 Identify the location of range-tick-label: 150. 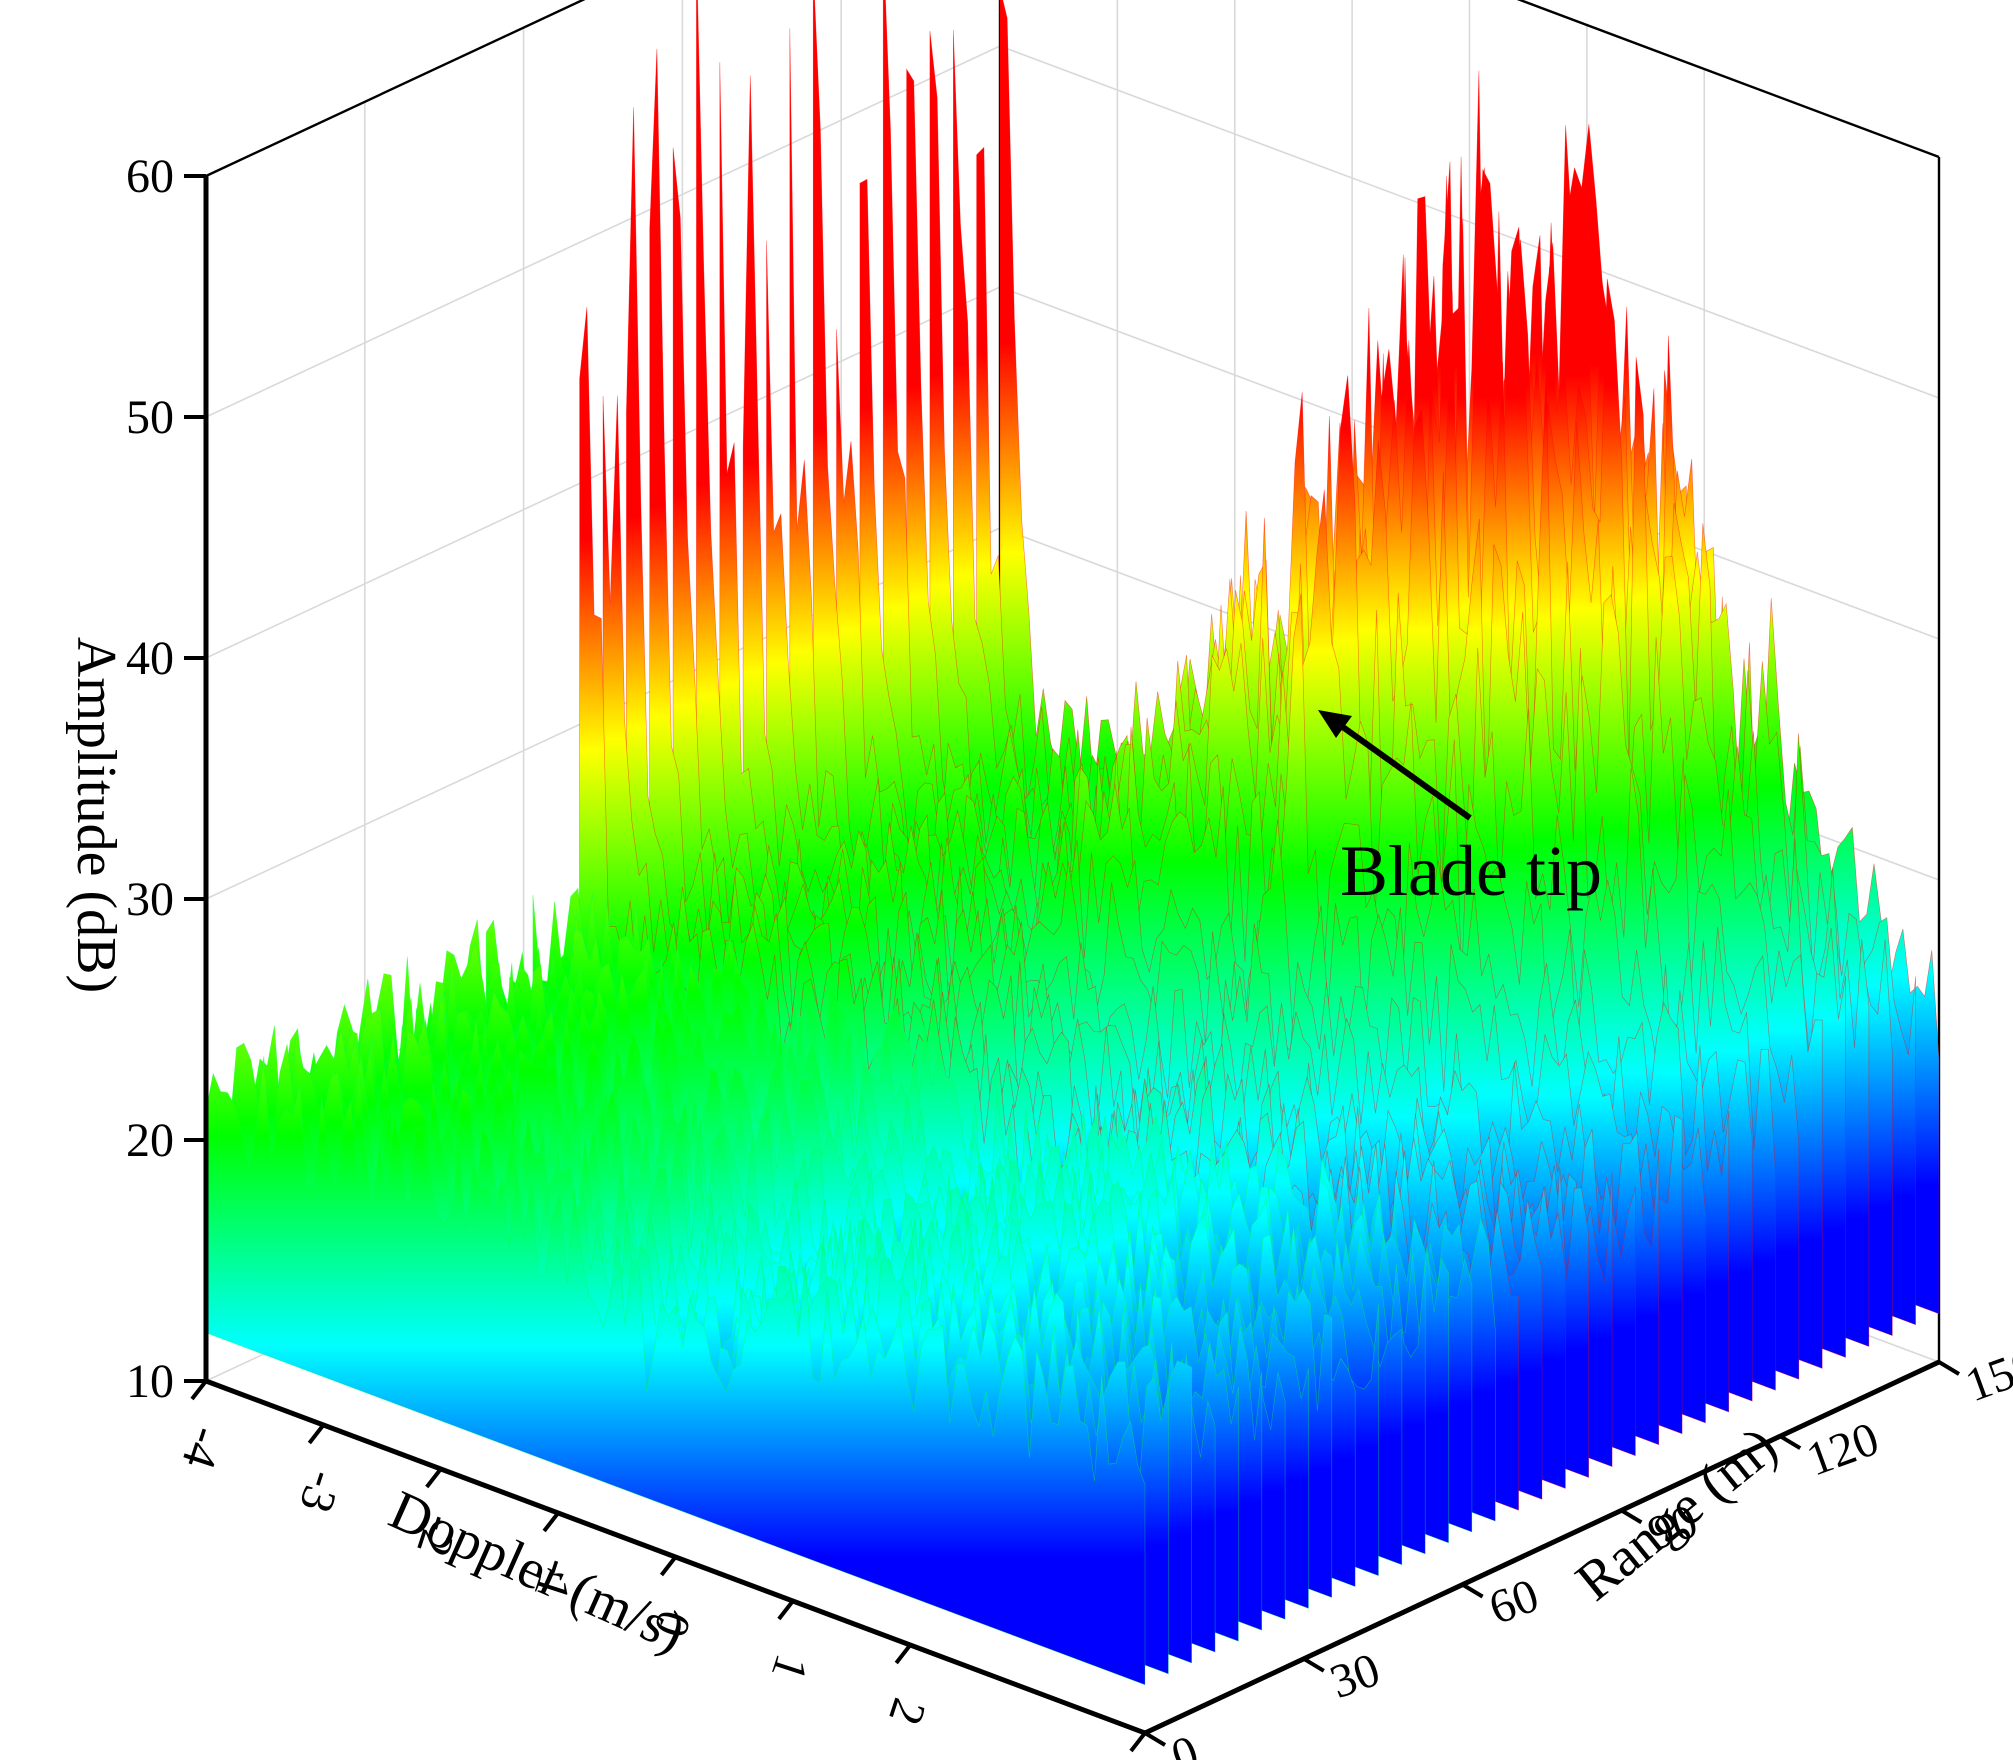
(1986, 1375).